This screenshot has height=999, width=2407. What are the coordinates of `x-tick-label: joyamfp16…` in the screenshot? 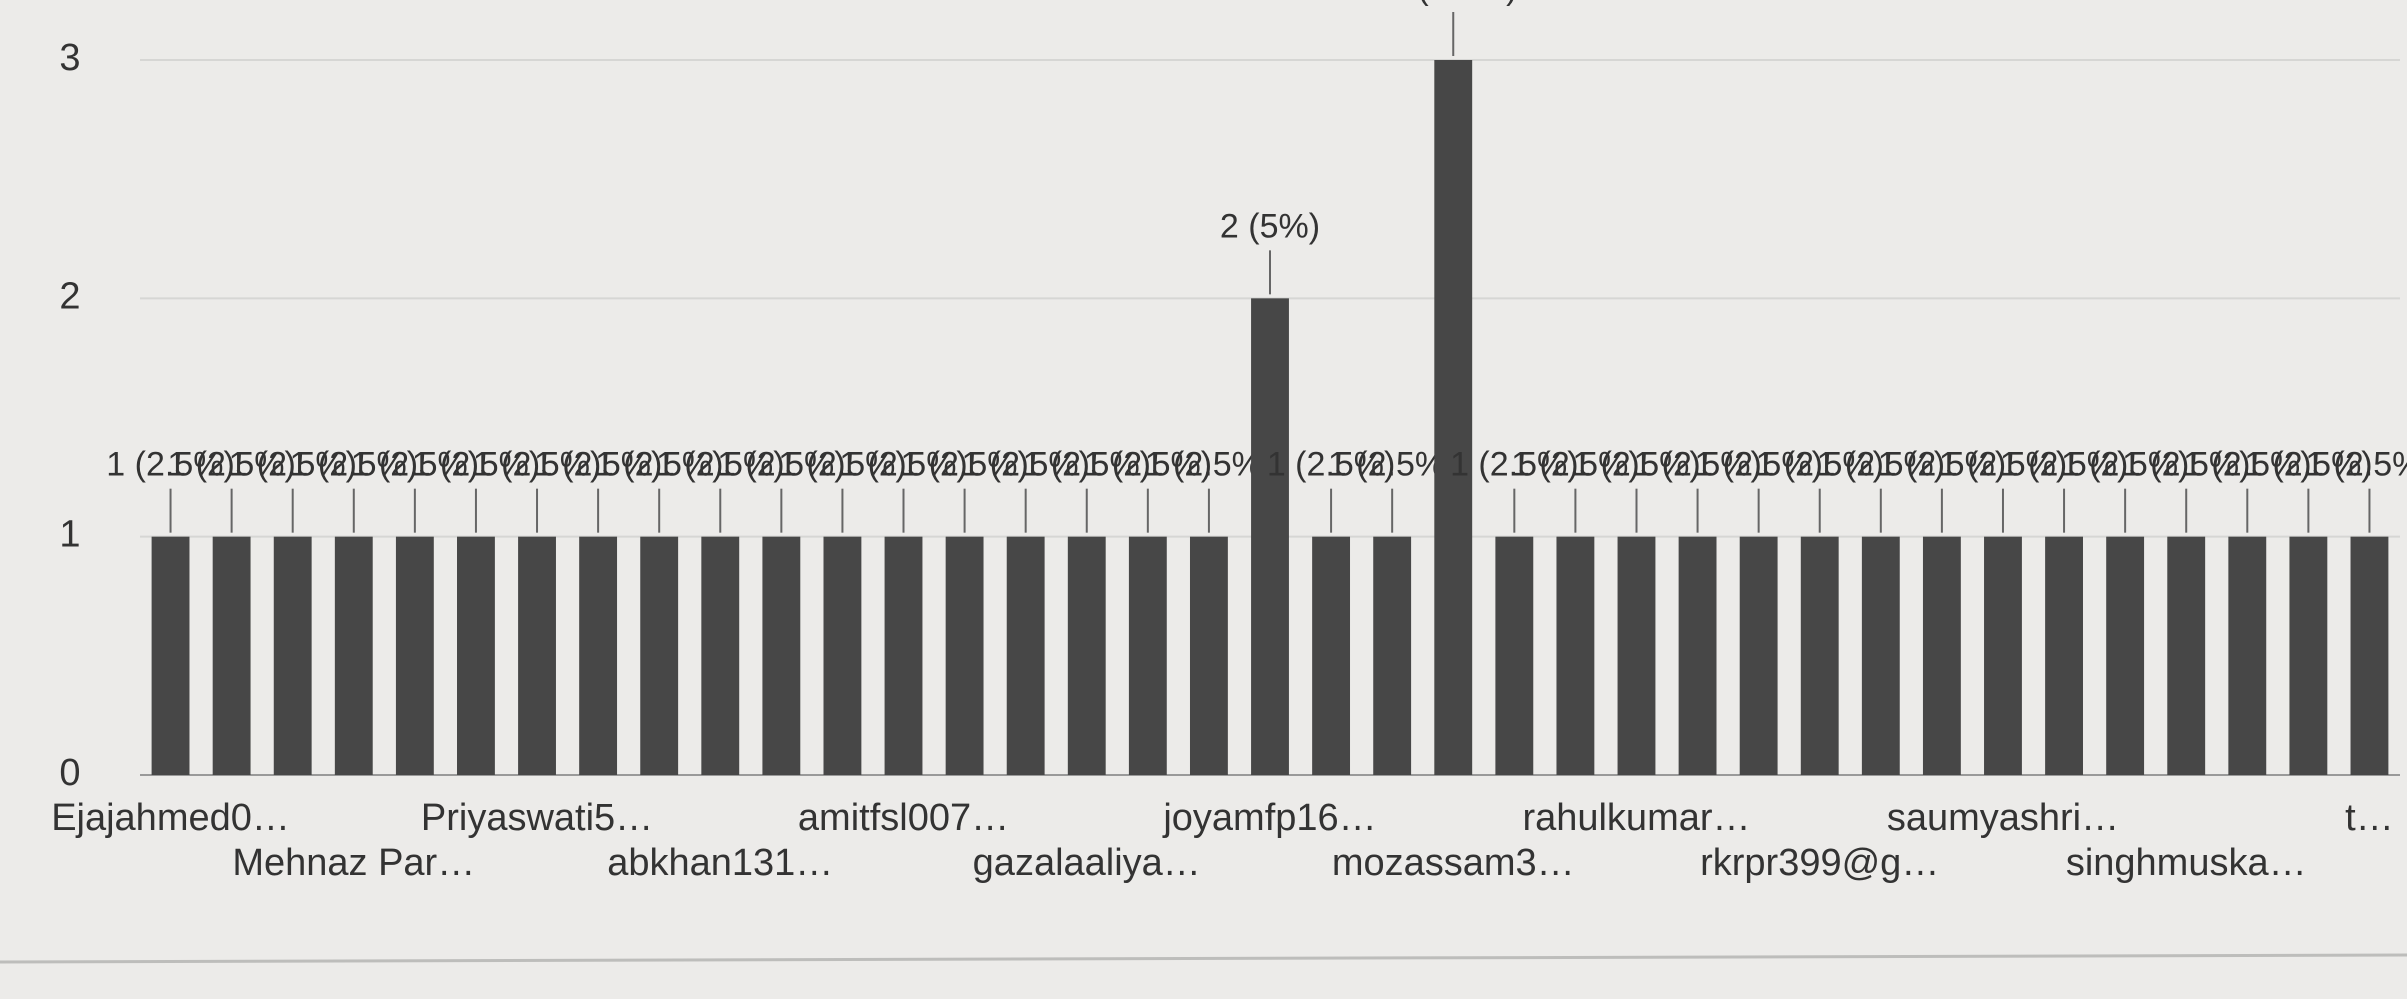 It's located at (1269, 818).